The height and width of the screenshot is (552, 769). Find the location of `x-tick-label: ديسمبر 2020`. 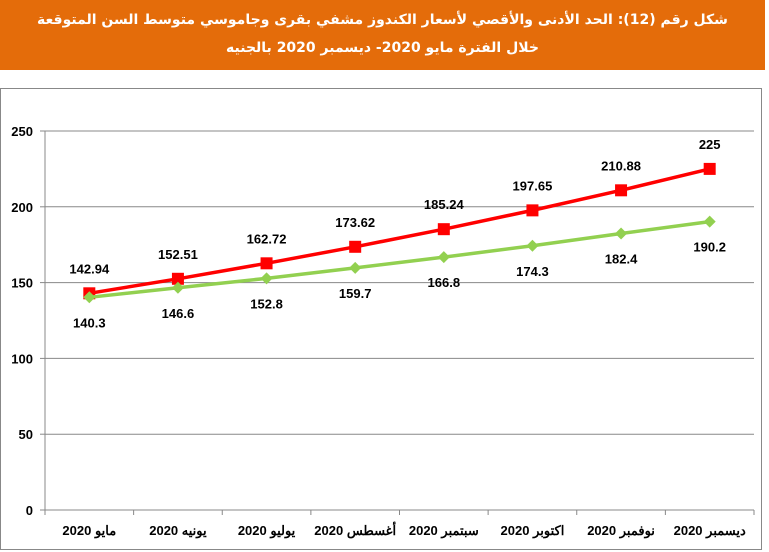

x-tick-label: ديسمبر 2020 is located at coordinates (710, 531).